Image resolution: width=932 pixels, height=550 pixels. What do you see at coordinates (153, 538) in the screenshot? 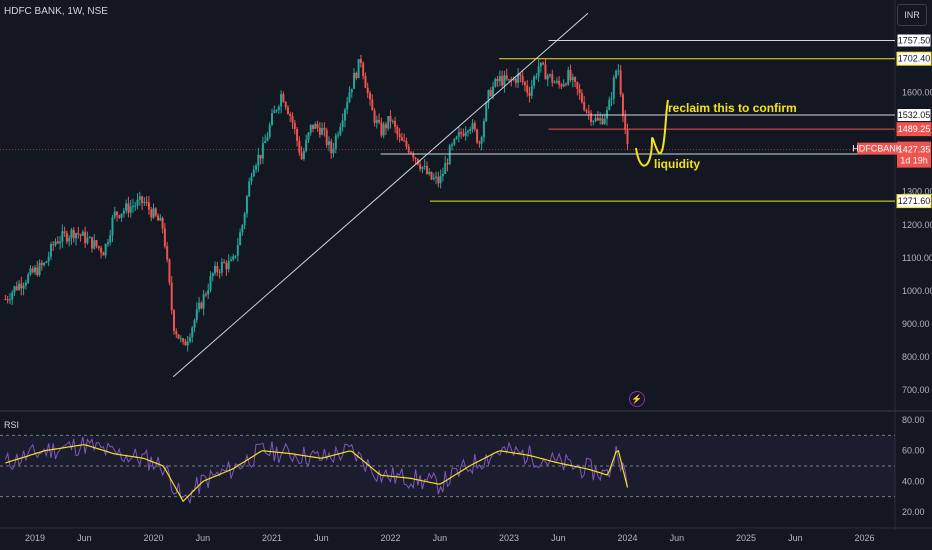
I see `x-tick-label: 2020` at bounding box center [153, 538].